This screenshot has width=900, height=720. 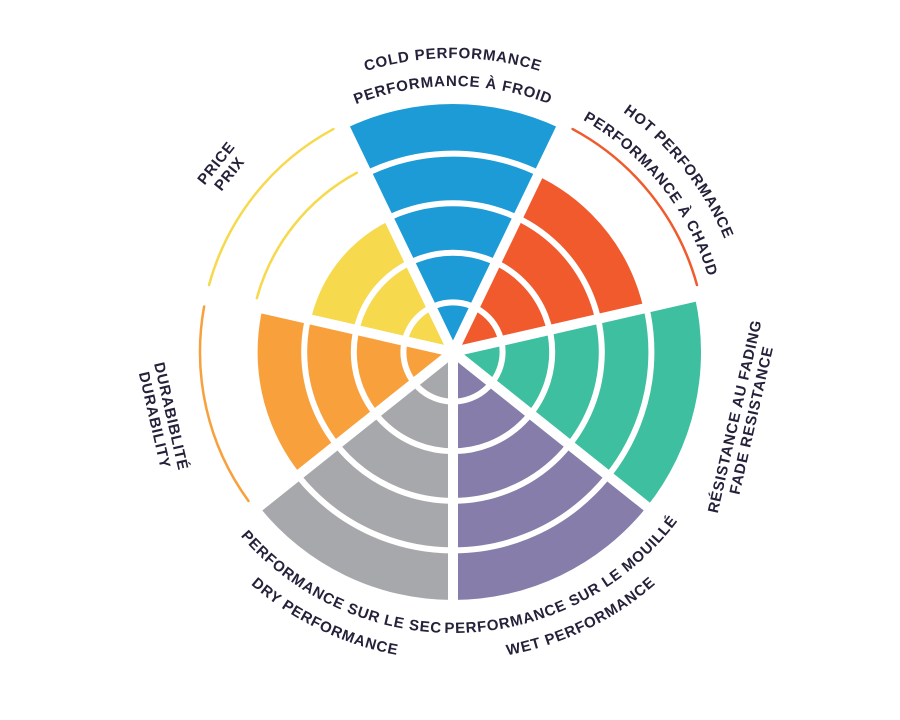 I want to click on wedge-dry, so click(x=356, y=476).